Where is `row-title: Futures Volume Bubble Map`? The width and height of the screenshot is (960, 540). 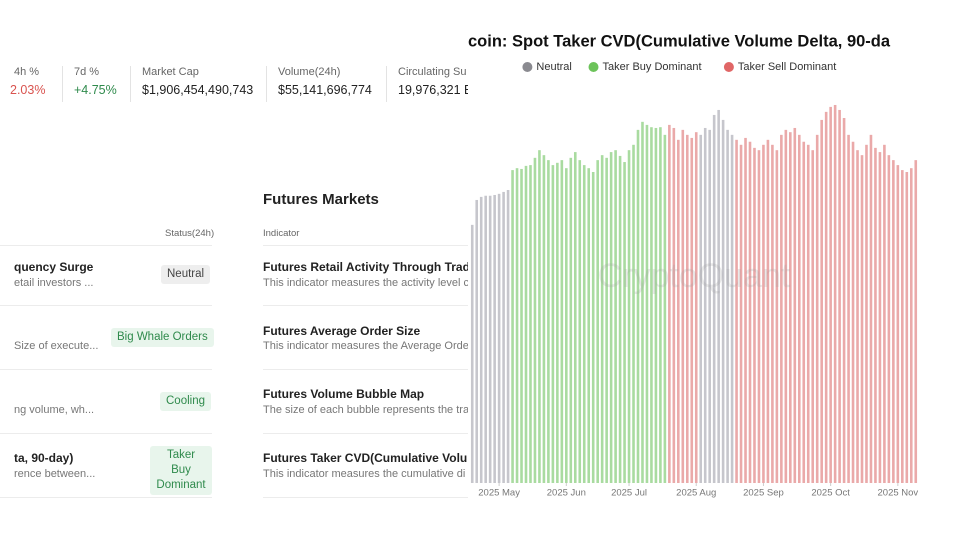
row-title: Futures Volume Bubble Map is located at coordinates (344, 394).